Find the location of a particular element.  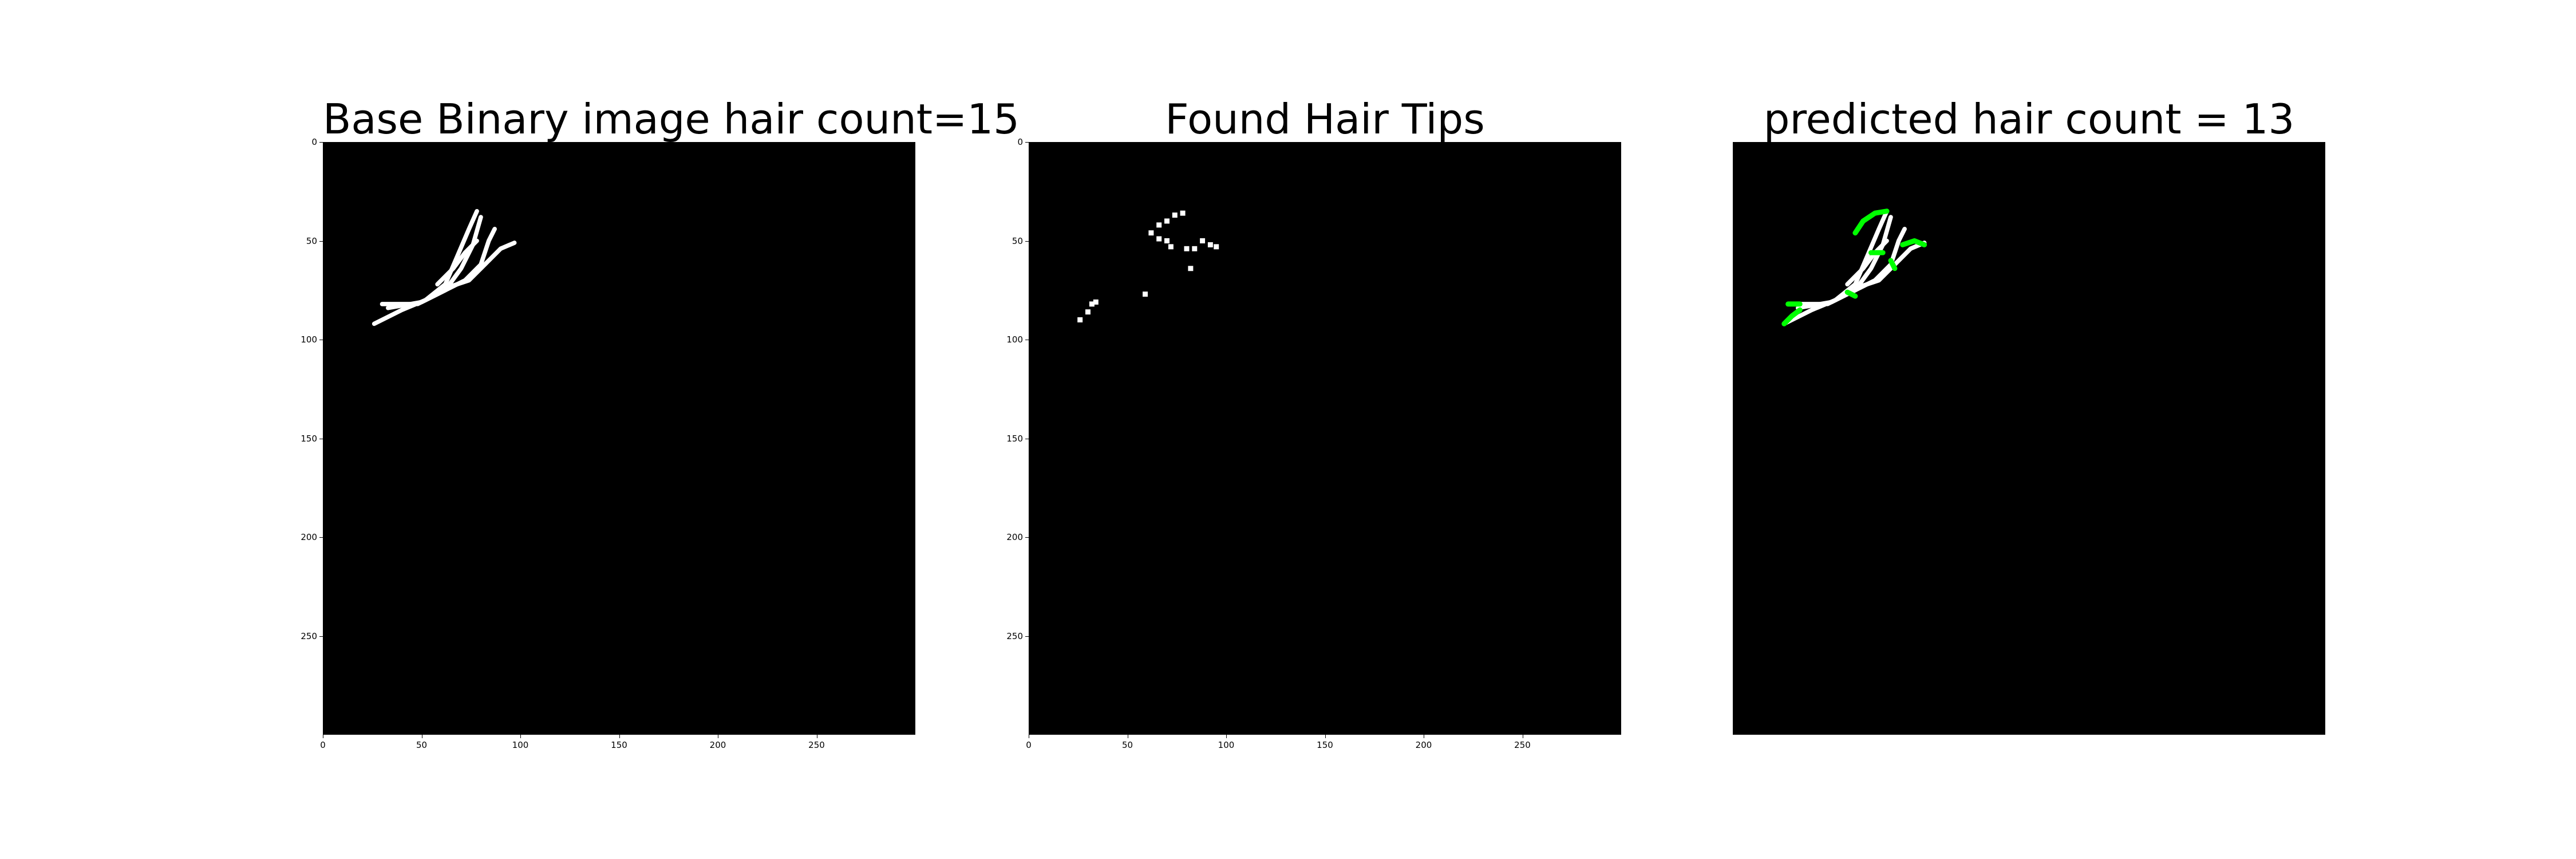

panel-title: Base Binary image hair count=15 is located at coordinates (671, 119).